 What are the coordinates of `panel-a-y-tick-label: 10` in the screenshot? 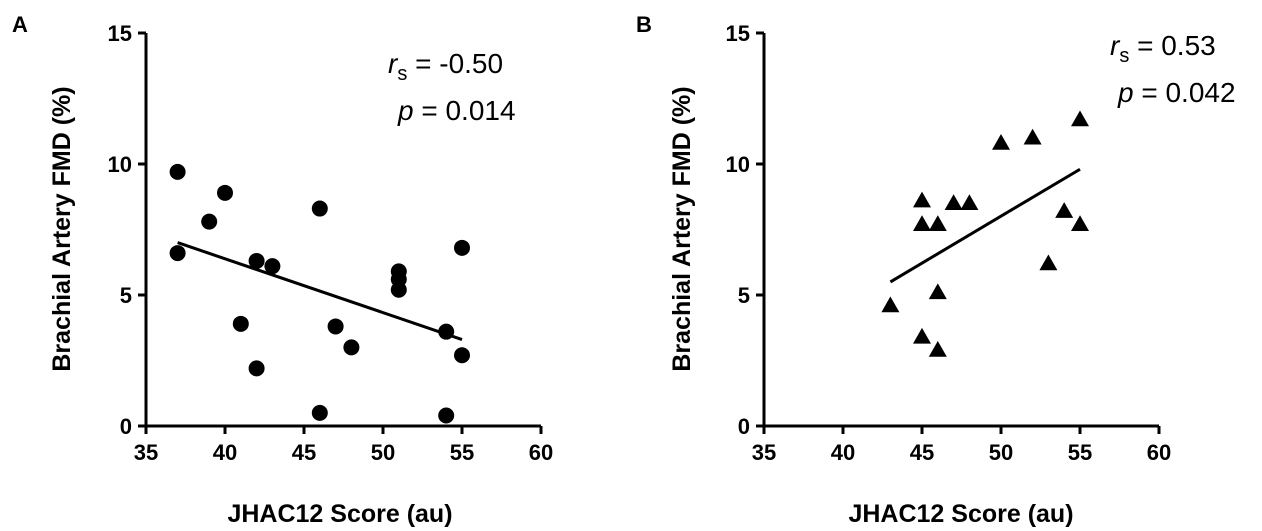 It's located at (120, 164).